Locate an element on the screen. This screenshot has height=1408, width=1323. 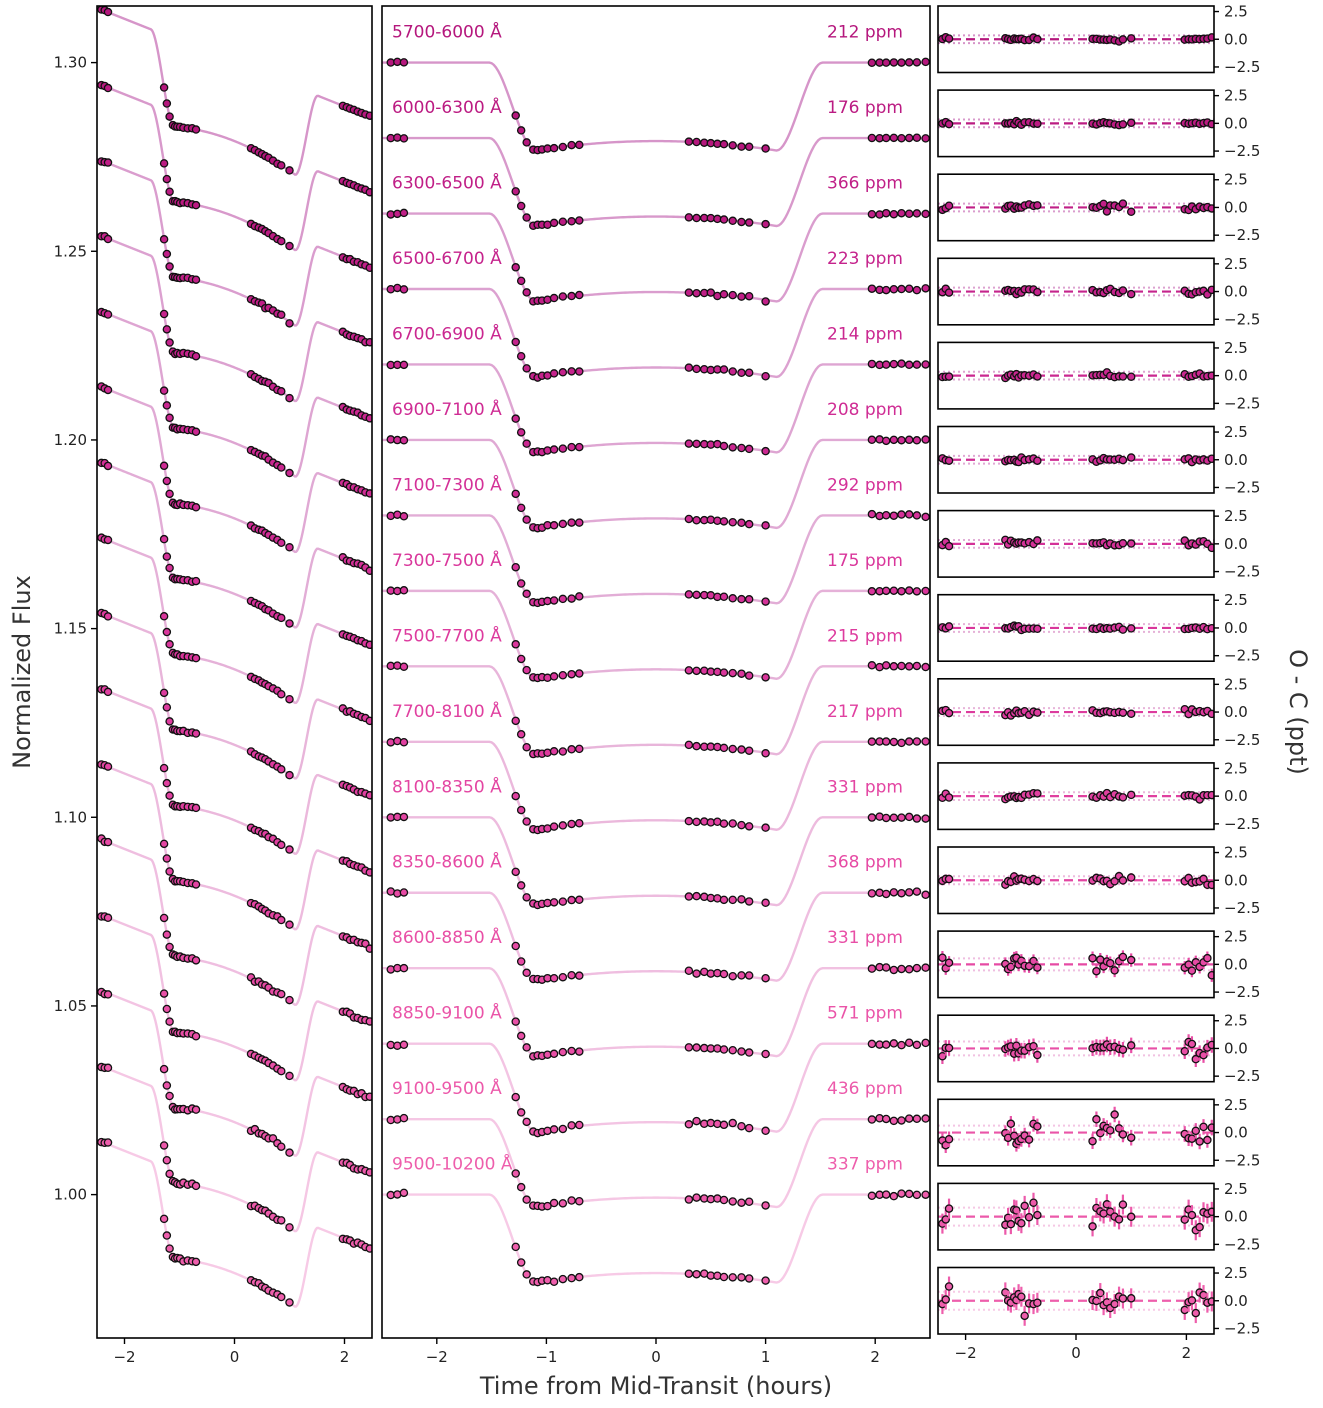
raw-ytick-label: 1.25 is located at coordinates (70, 251).